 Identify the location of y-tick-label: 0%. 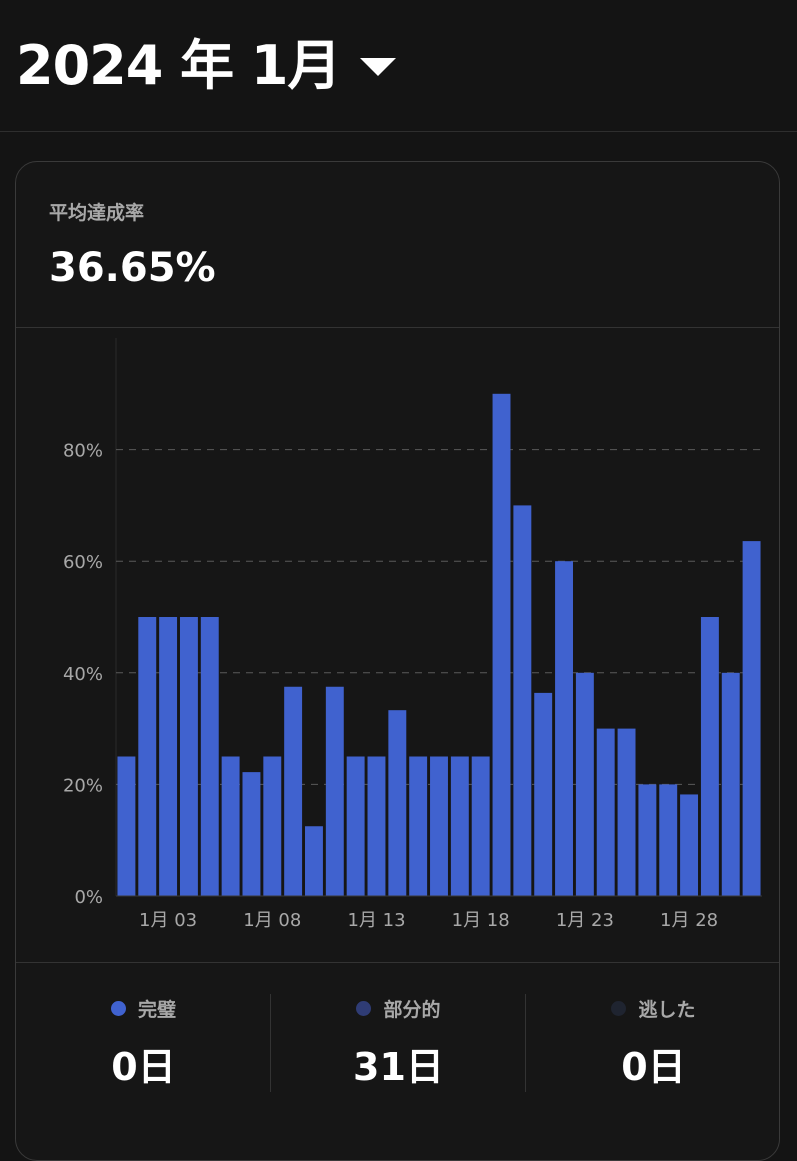
(88, 897).